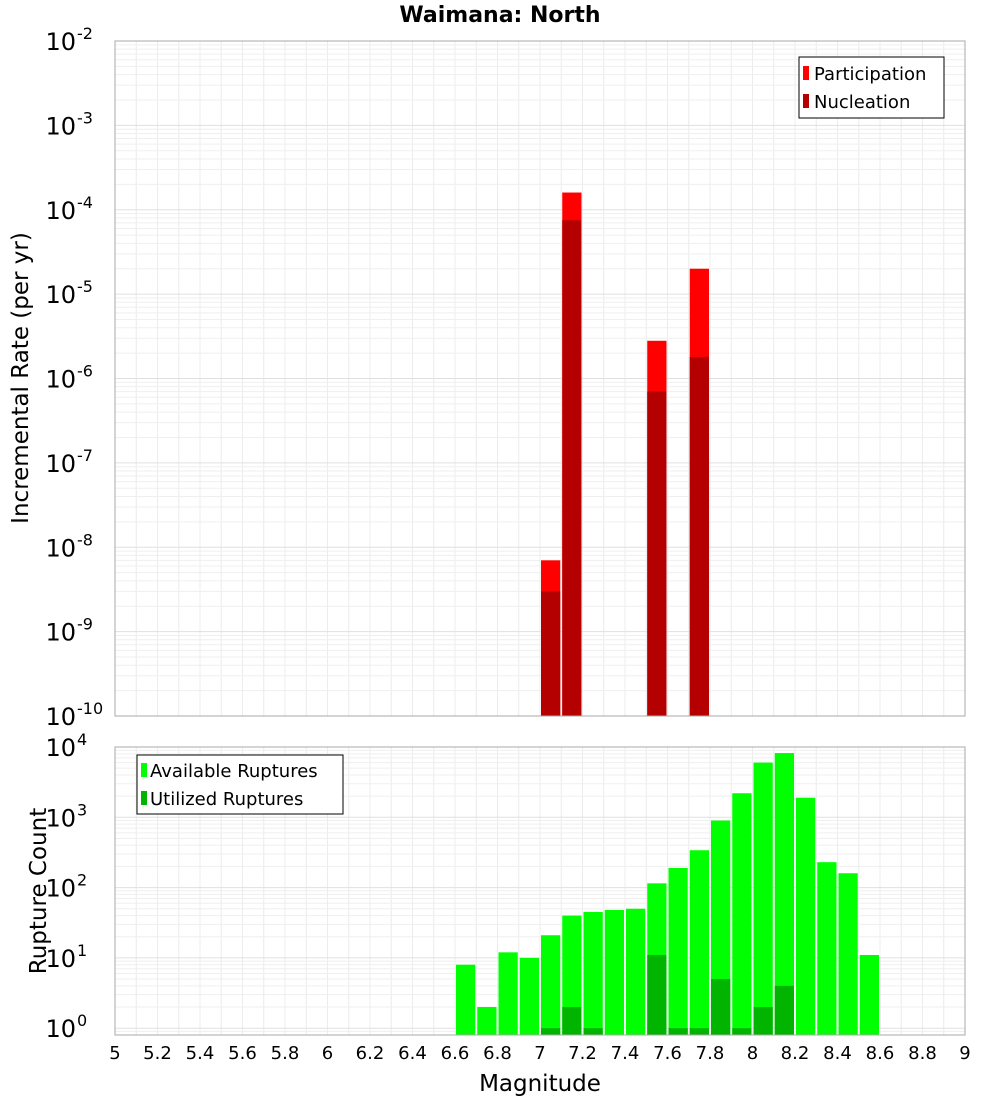 This screenshot has width=1000, height=1100. Describe the element at coordinates (85, 202) in the screenshot. I see `y-tick-exponent: -4` at that location.